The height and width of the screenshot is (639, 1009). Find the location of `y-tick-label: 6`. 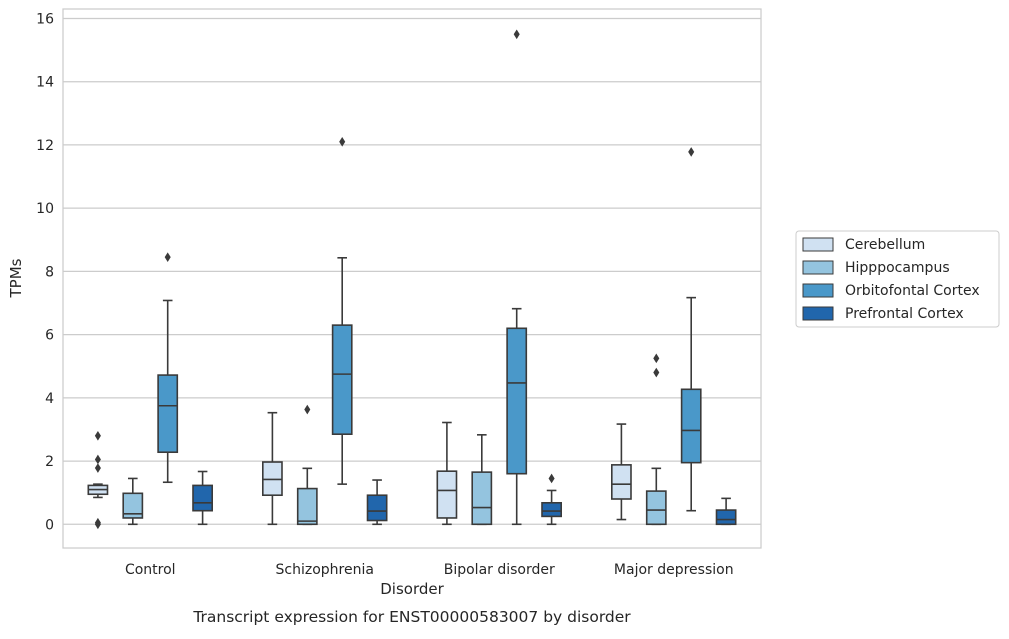

y-tick-label: 6 is located at coordinates (49, 336).